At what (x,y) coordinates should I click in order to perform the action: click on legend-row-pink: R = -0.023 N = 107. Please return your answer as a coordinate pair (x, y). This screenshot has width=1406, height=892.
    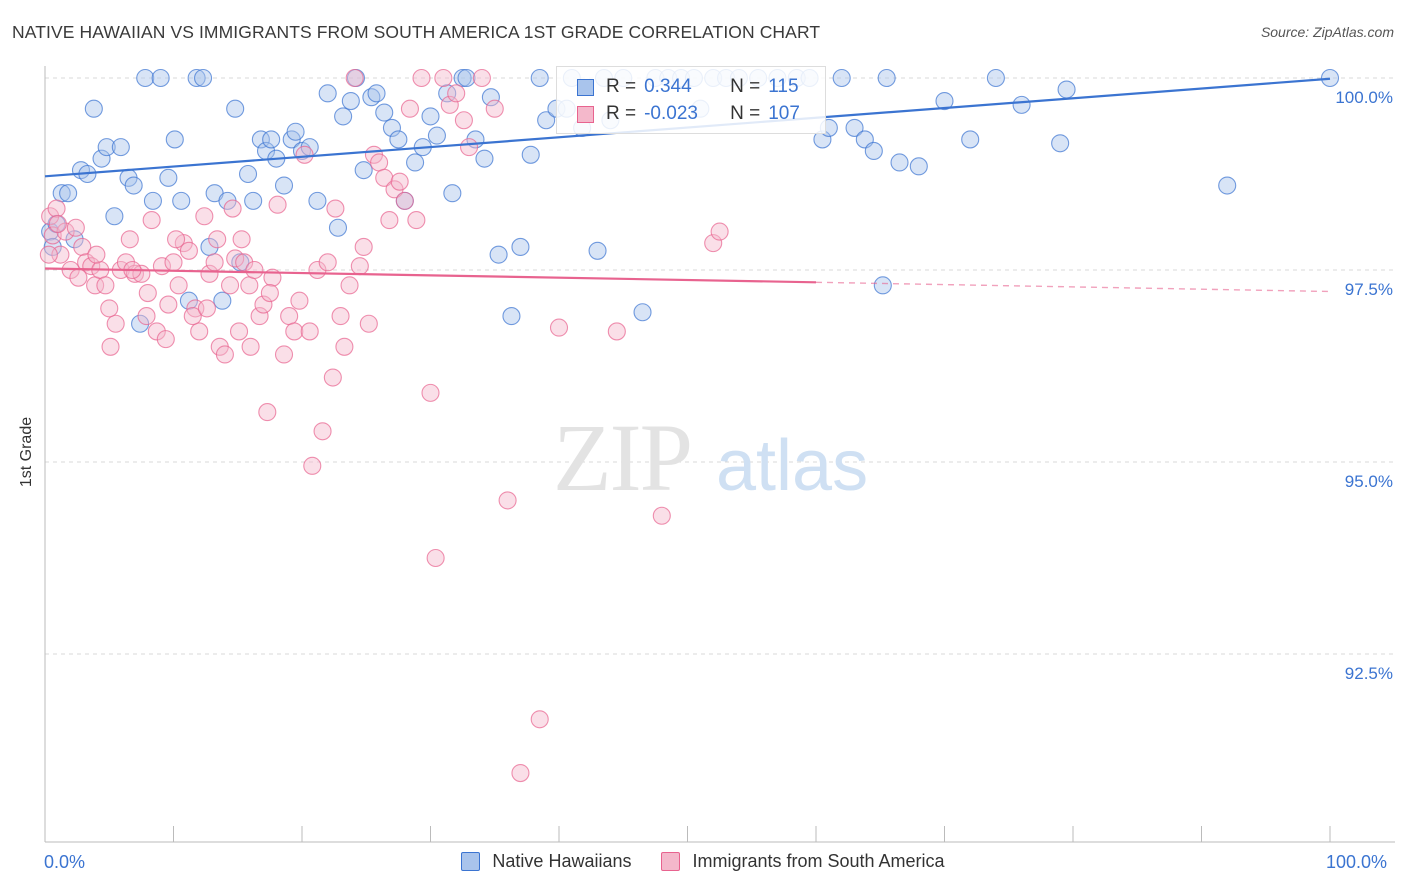
    Looking at the image, I should click on (698, 114).